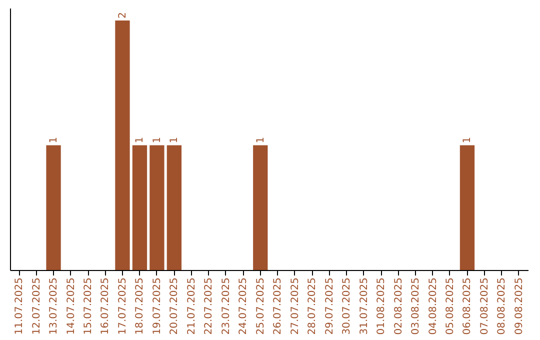 The height and width of the screenshot is (340, 540). What do you see at coordinates (484, 306) in the screenshot?
I see `x-tick-label: 07.08.2025` at bounding box center [484, 306].